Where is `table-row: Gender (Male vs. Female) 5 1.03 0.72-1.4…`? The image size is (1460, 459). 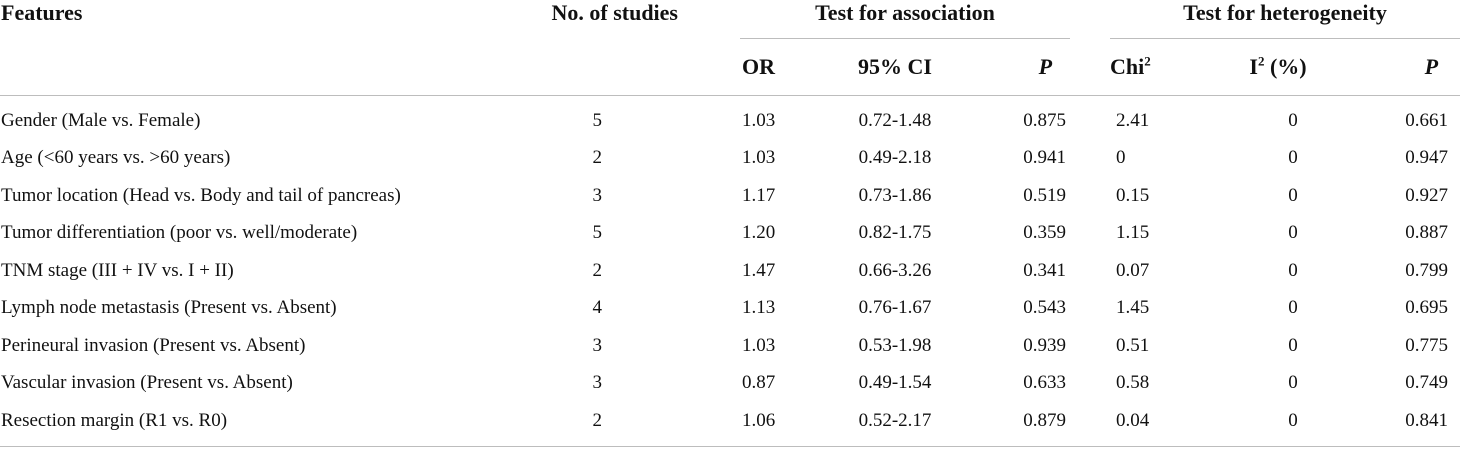
table-row: Gender (Male vs. Female) 5 1.03 0.72-1.4… is located at coordinates (730, 118).